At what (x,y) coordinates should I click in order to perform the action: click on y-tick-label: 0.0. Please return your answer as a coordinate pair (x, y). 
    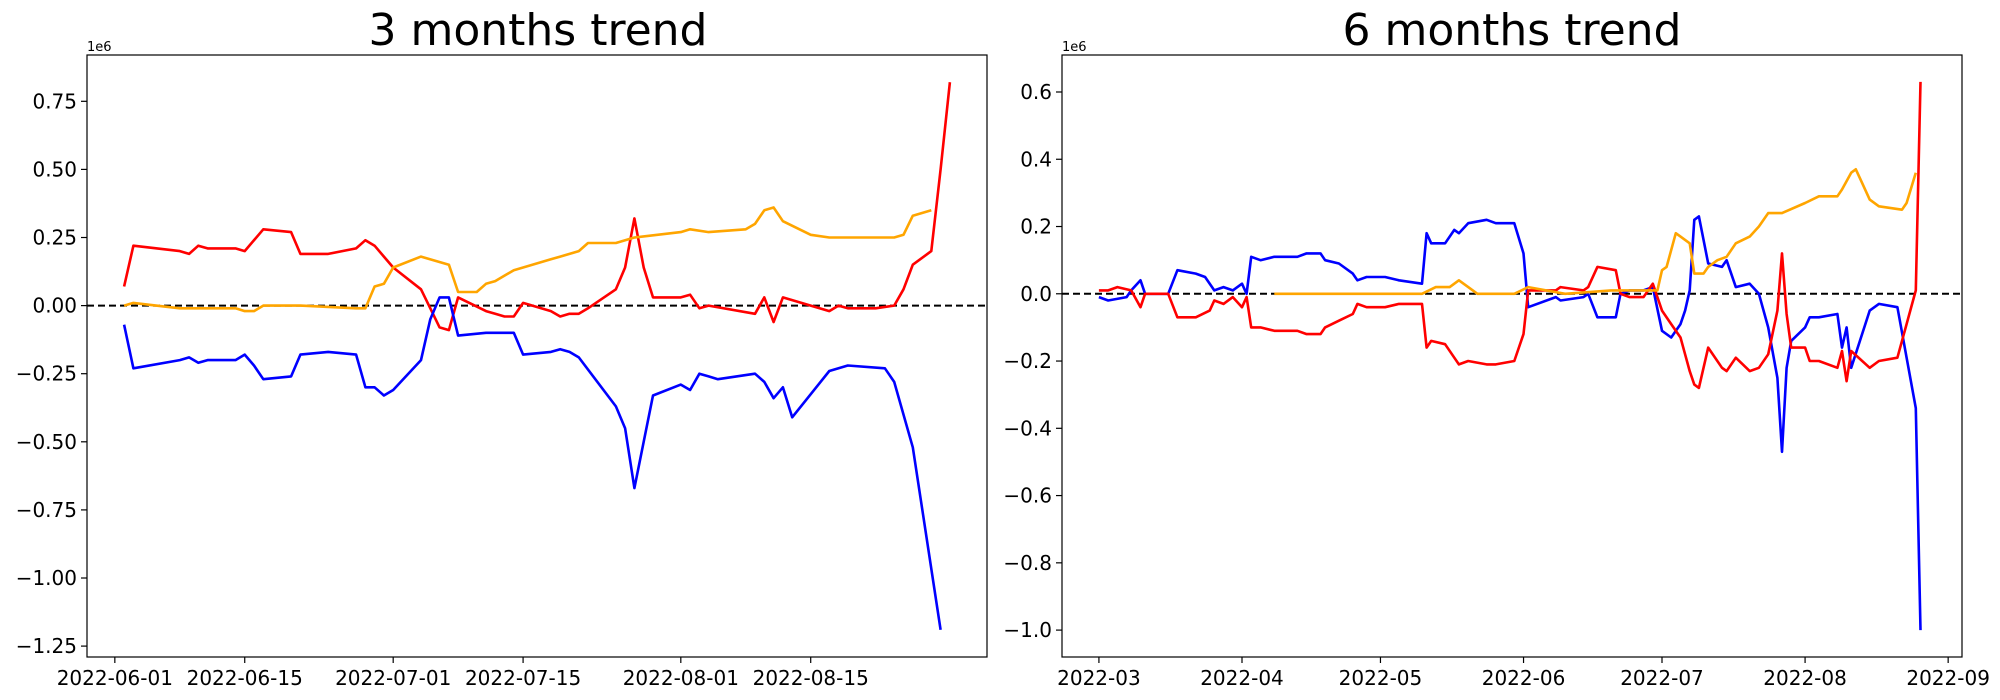
    Looking at the image, I should click on (1036, 294).